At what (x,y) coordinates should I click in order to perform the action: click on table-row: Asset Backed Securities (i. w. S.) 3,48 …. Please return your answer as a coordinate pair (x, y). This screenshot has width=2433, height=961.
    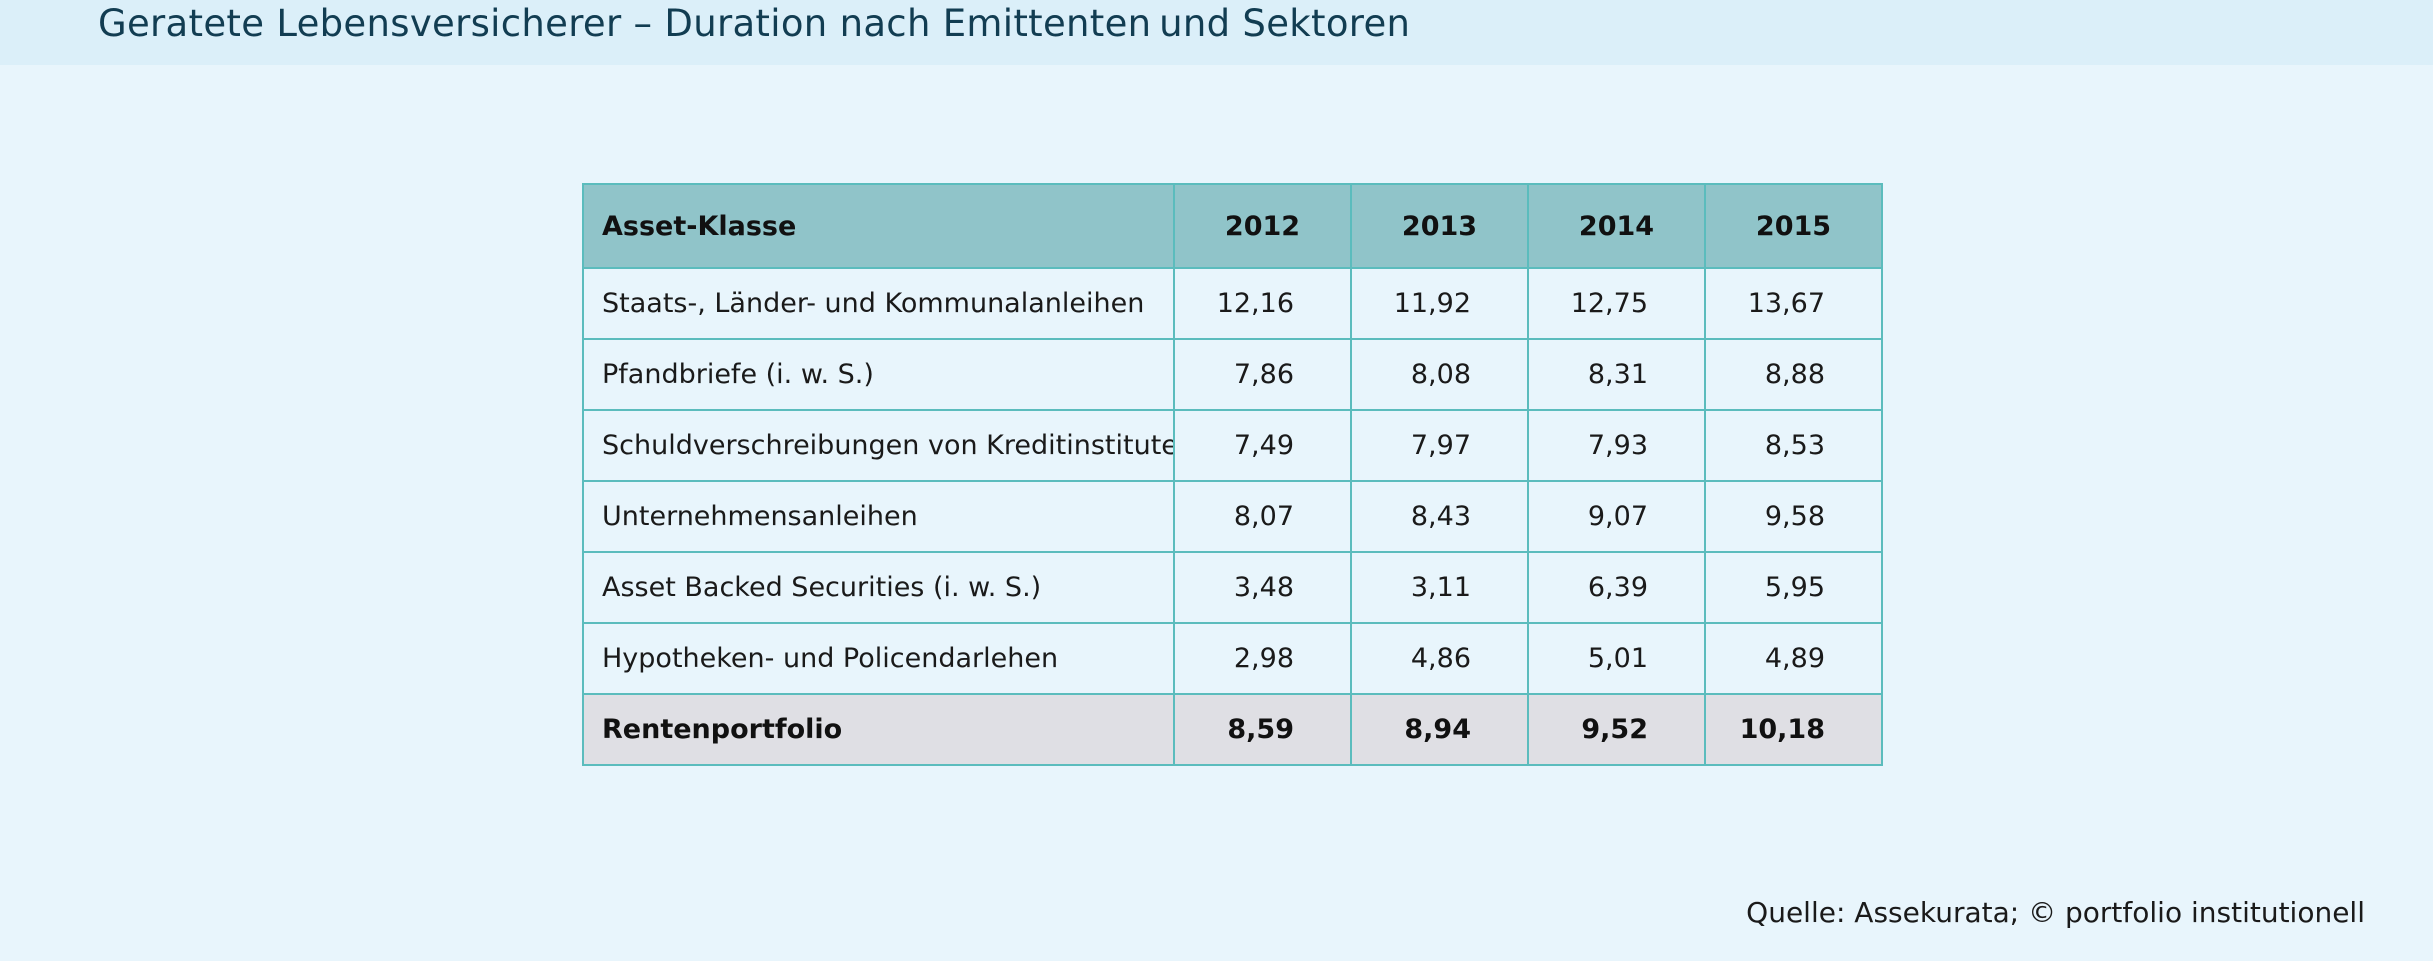
    Looking at the image, I should click on (1232, 587).